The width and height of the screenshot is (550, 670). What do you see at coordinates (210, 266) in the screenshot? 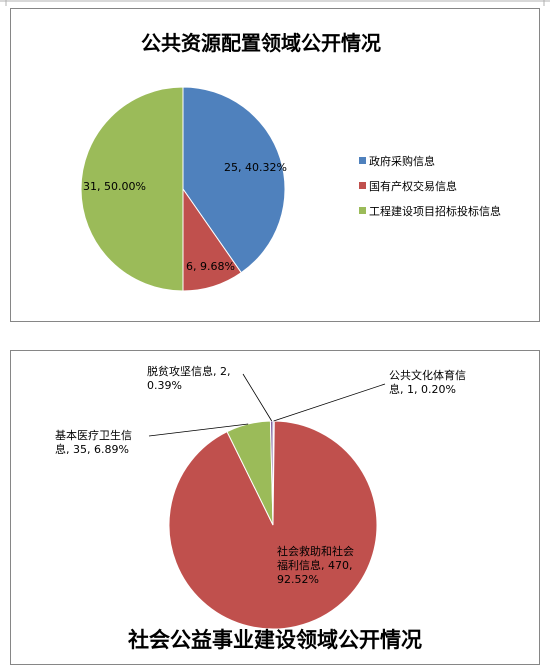
I see `data-label-0-1-0: 6, 9.68%` at bounding box center [210, 266].